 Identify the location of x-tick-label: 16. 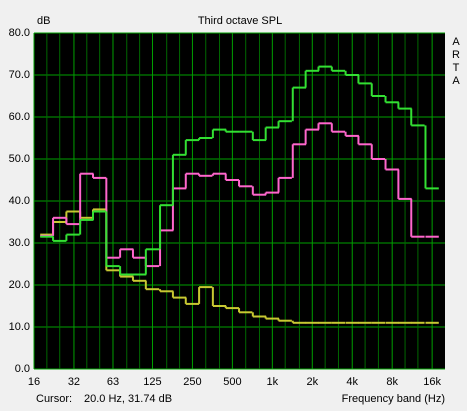
(34, 382).